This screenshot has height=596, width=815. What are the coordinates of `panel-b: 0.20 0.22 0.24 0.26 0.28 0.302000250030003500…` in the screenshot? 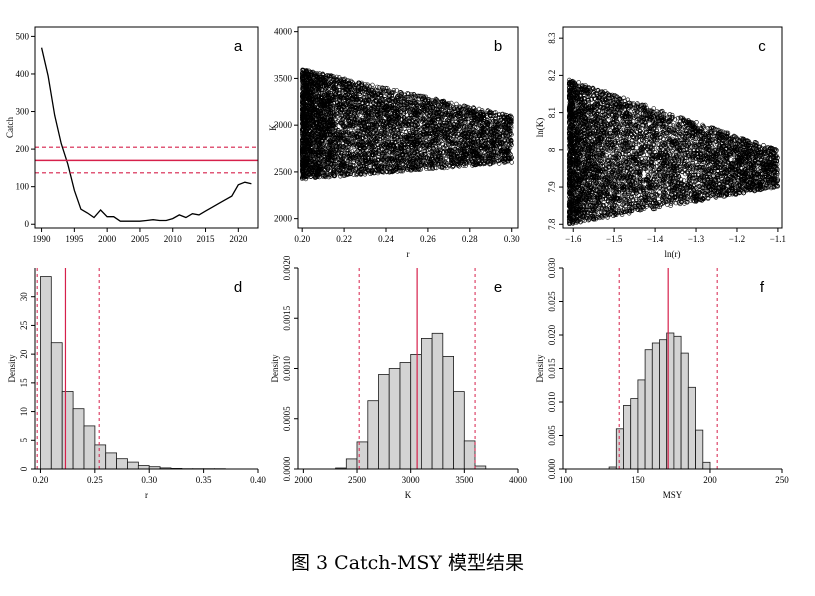 It's located at (394, 142).